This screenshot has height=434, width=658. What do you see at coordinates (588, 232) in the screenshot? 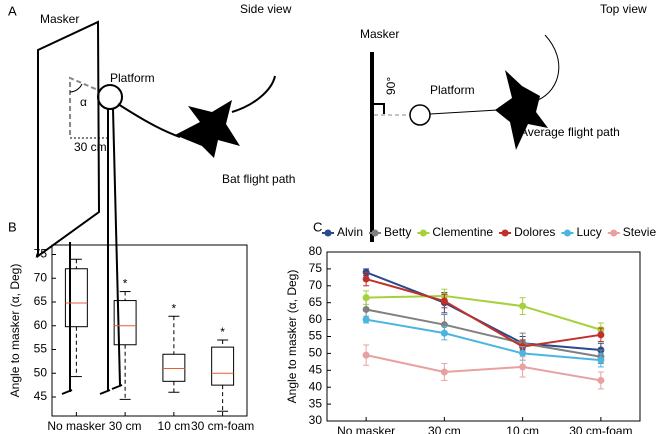
I see `legend-label: Lucy` at bounding box center [588, 232].